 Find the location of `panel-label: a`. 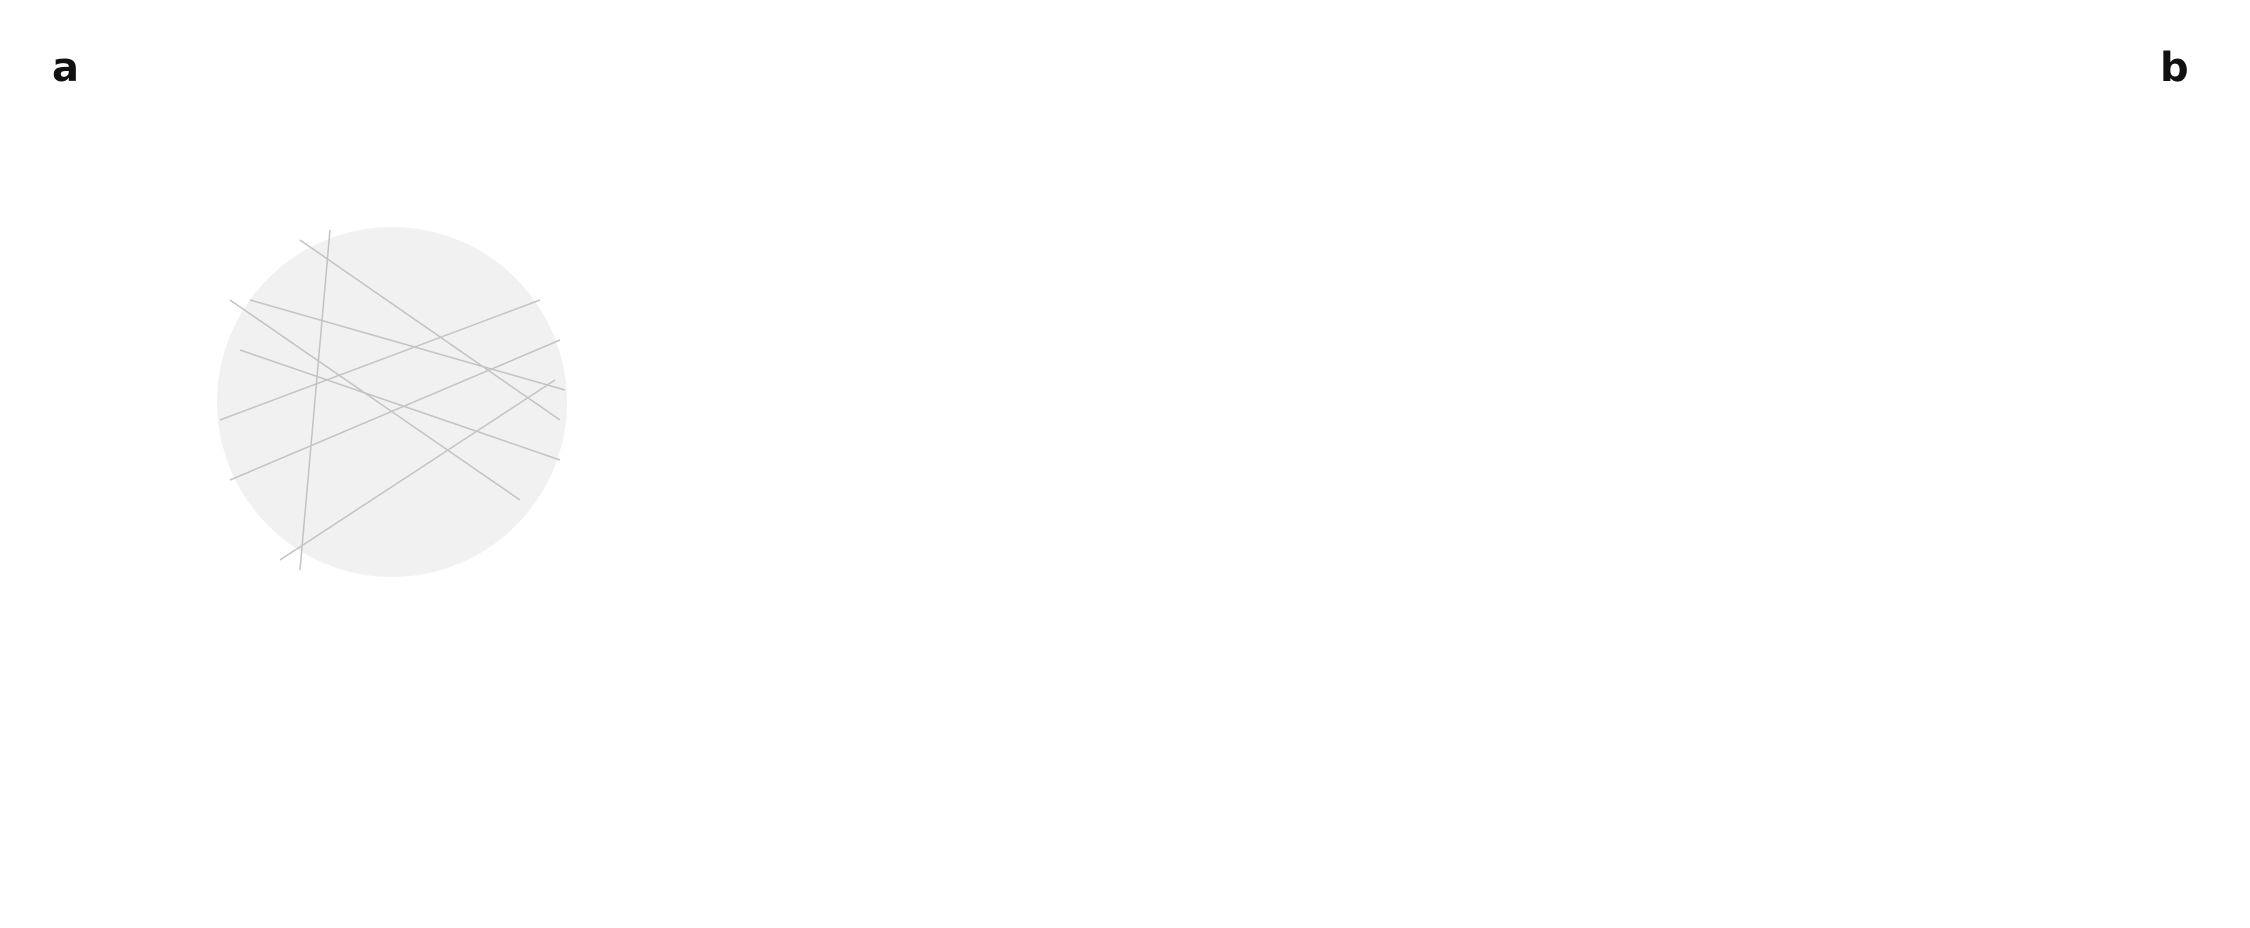

panel-label: a is located at coordinates (65, 68).